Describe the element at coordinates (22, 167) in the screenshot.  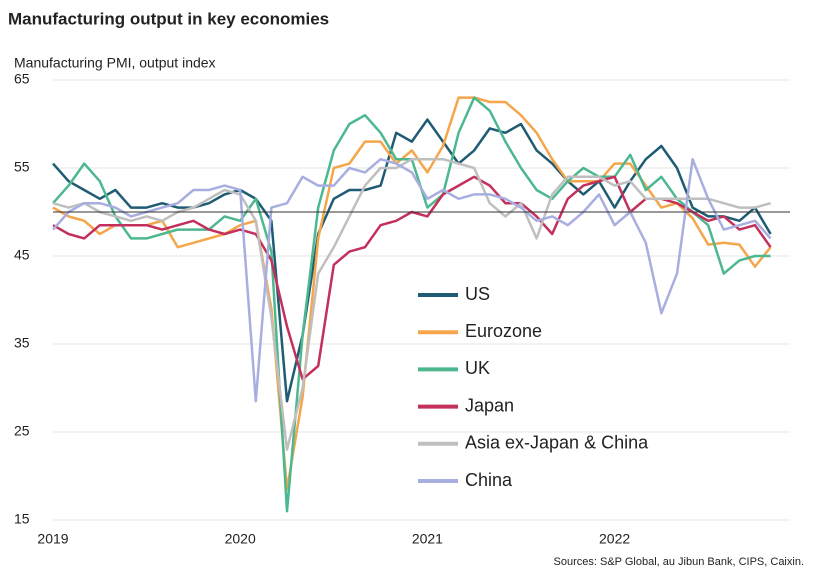
I see `y-tick-label: 55` at that location.